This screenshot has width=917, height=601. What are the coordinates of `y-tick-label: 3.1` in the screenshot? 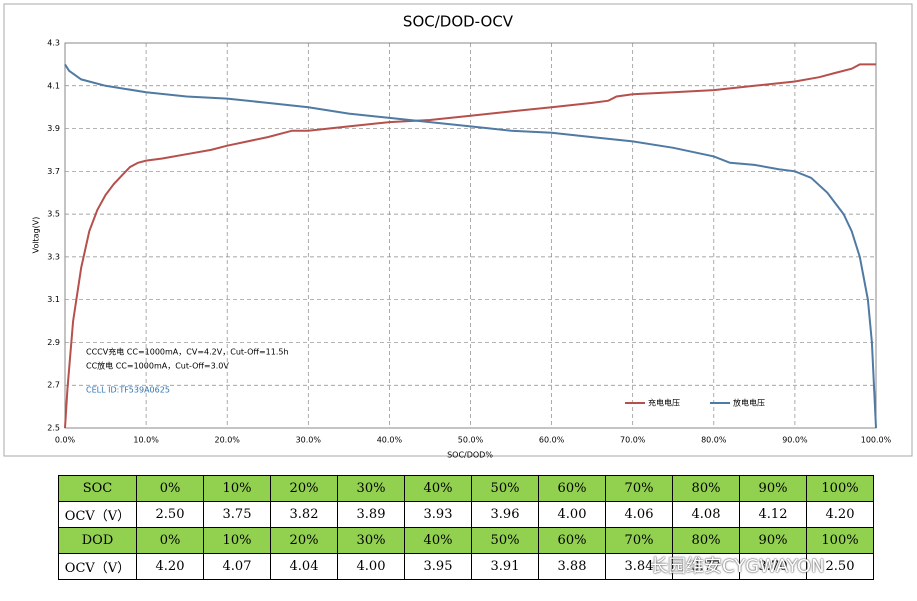 It's located at (53, 299).